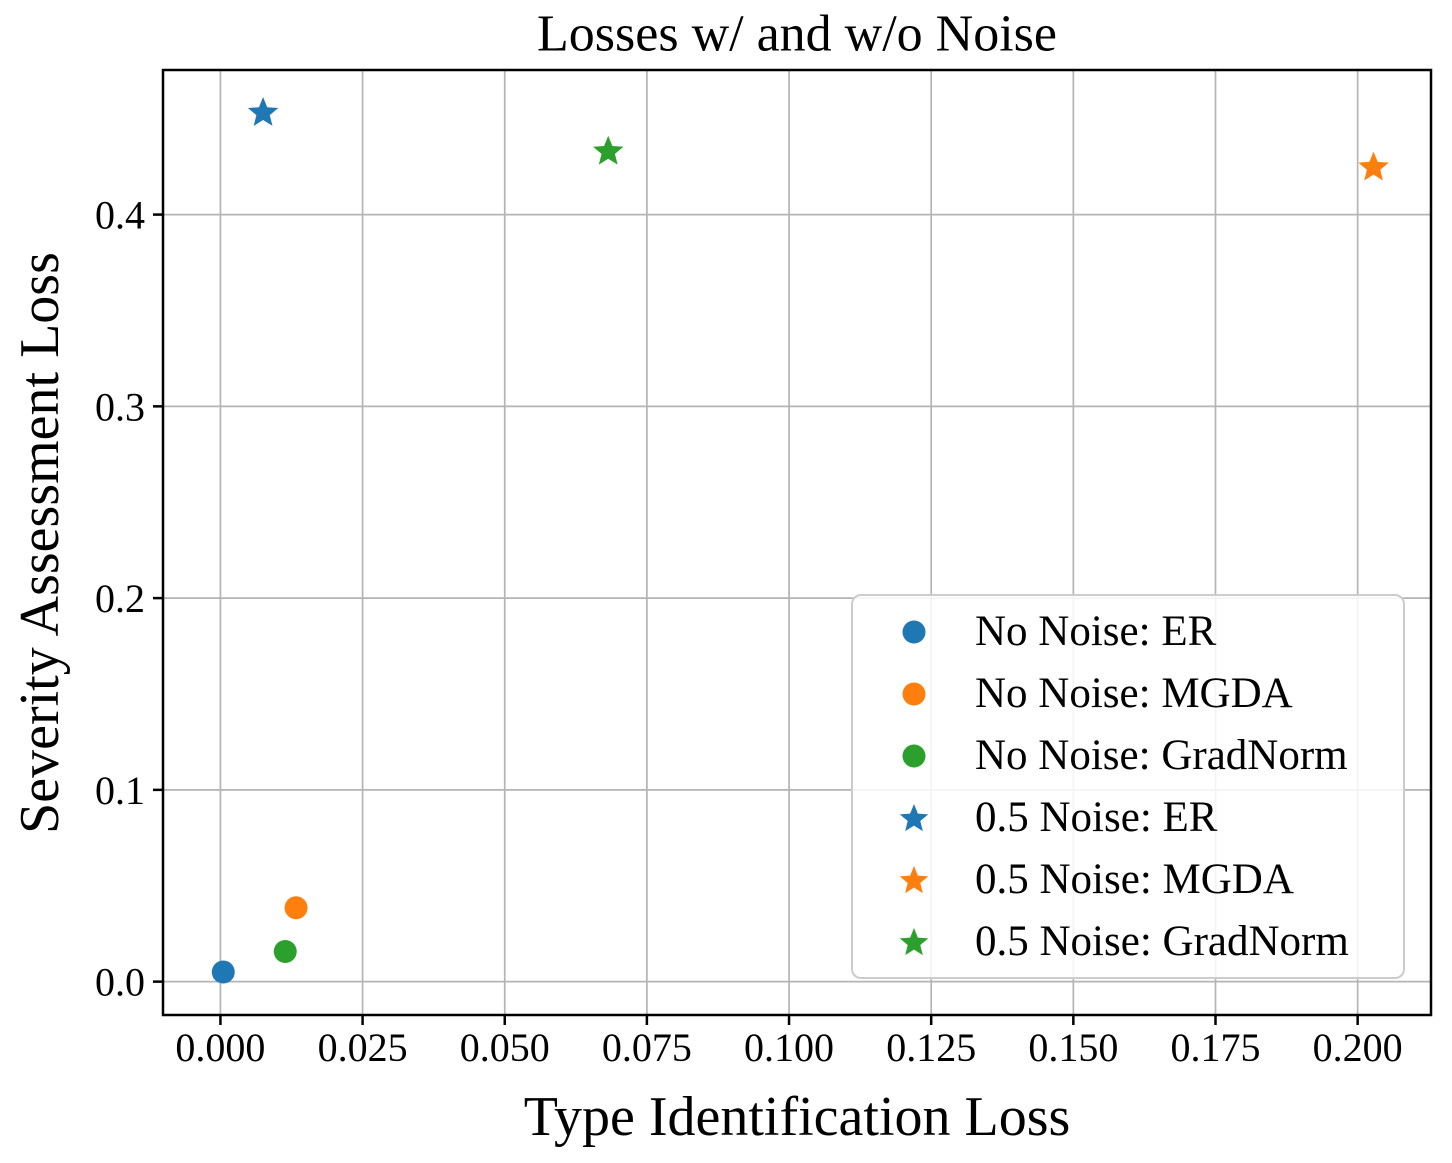 Image resolution: width=1452 pixels, height=1163 pixels. I want to click on data-point-no-noise-mgda, so click(296, 908).